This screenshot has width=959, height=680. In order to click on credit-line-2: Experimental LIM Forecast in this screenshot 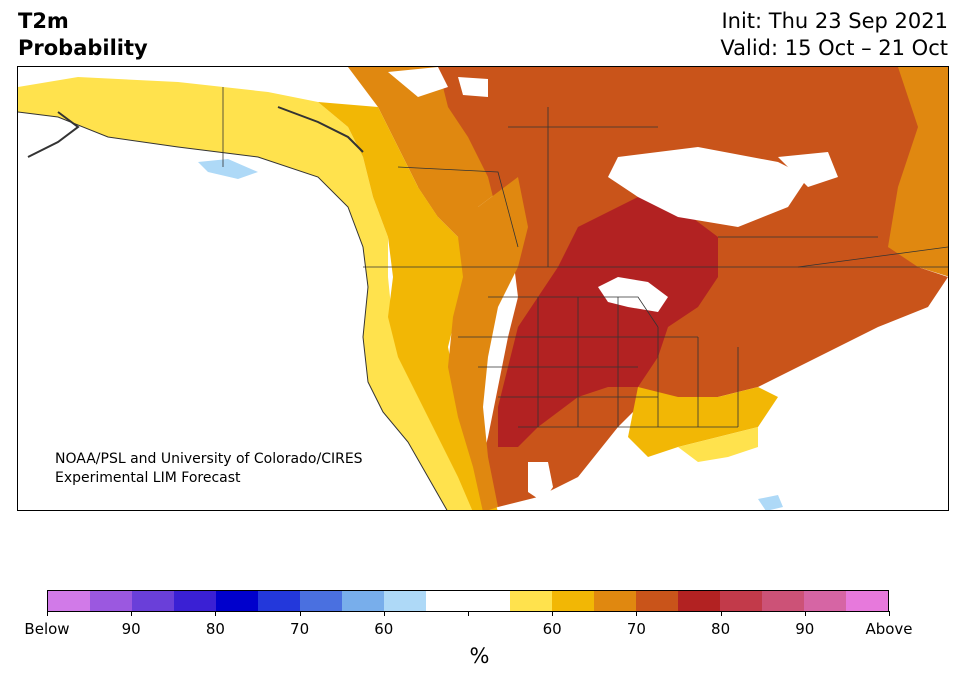, I will do `click(148, 478)`.